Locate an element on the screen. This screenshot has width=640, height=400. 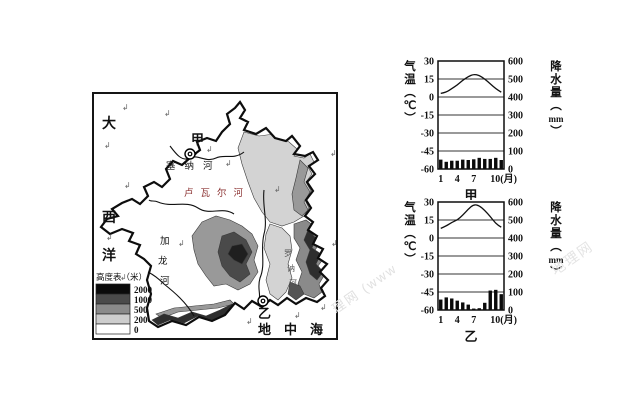
precip-axis-tick: 200 is located at coordinates (515, 134).